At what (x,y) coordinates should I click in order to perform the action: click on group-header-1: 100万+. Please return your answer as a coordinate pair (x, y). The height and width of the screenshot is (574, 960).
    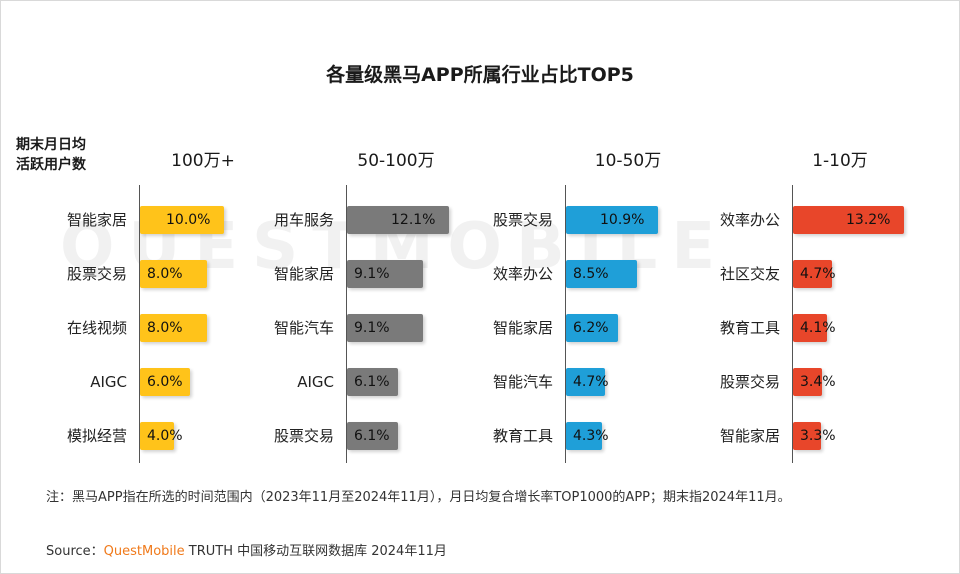
    Looking at the image, I should click on (203, 161).